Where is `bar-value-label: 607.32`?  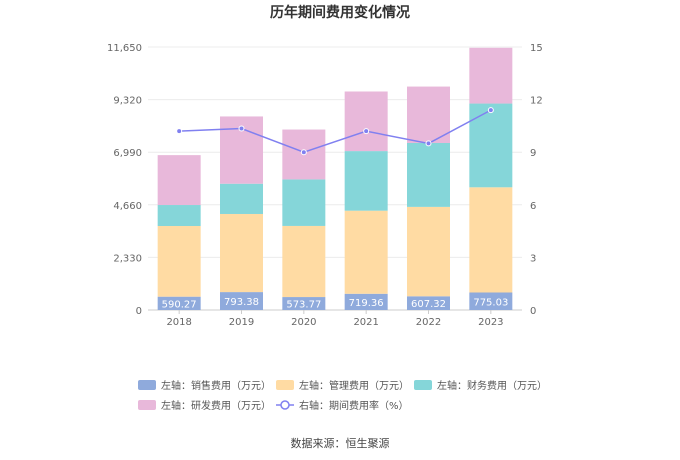
bar-value-label: 607.32 is located at coordinates (428, 304).